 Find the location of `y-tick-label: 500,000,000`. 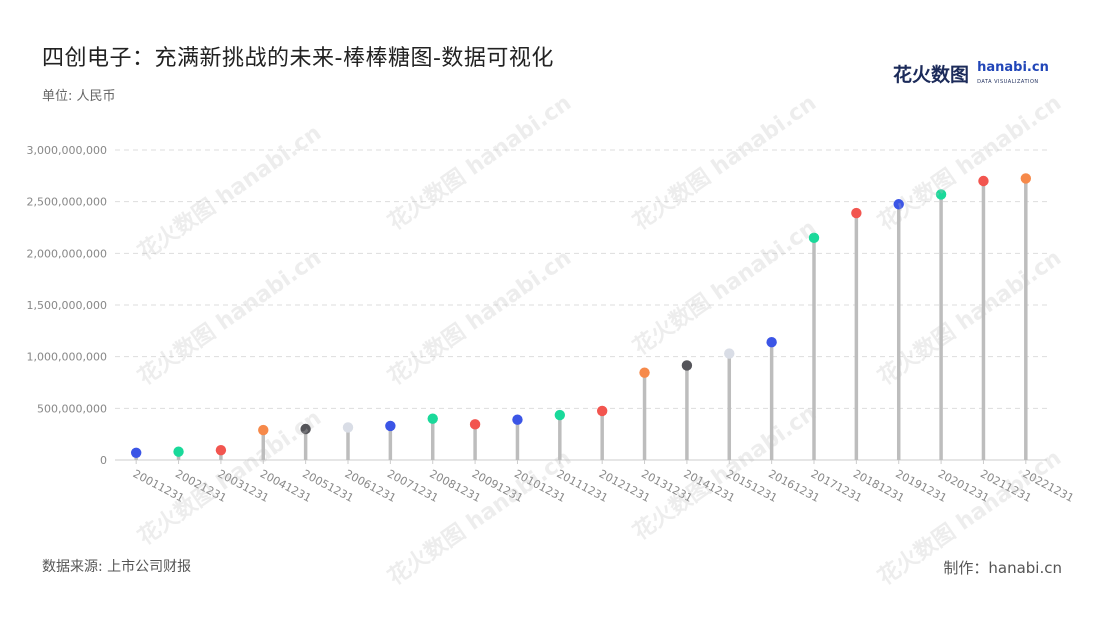

y-tick-label: 500,000,000 is located at coordinates (72, 408).